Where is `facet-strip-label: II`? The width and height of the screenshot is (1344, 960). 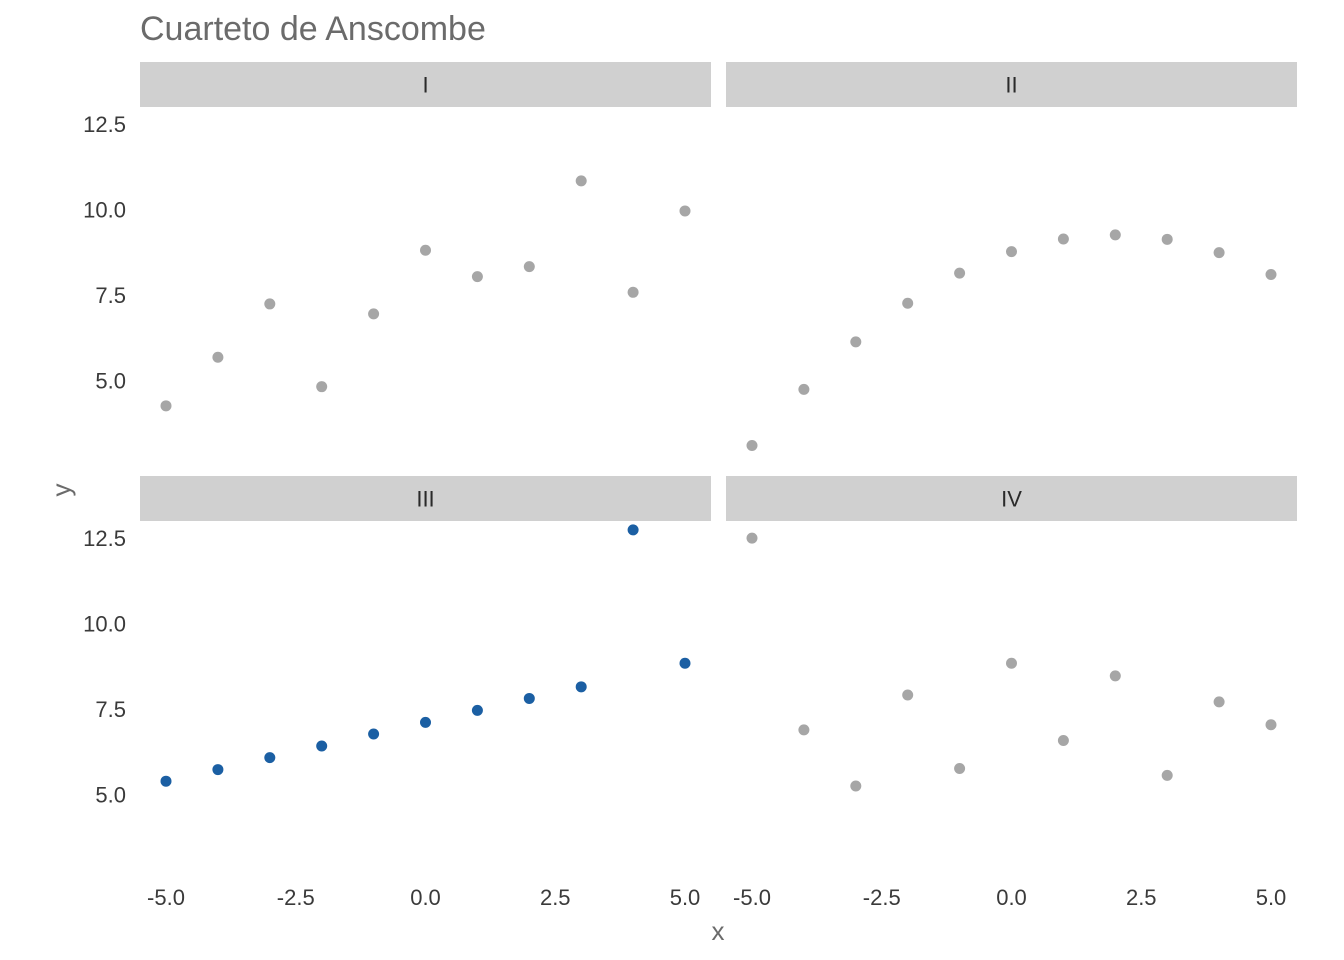 facet-strip-label: II is located at coordinates (1011, 85).